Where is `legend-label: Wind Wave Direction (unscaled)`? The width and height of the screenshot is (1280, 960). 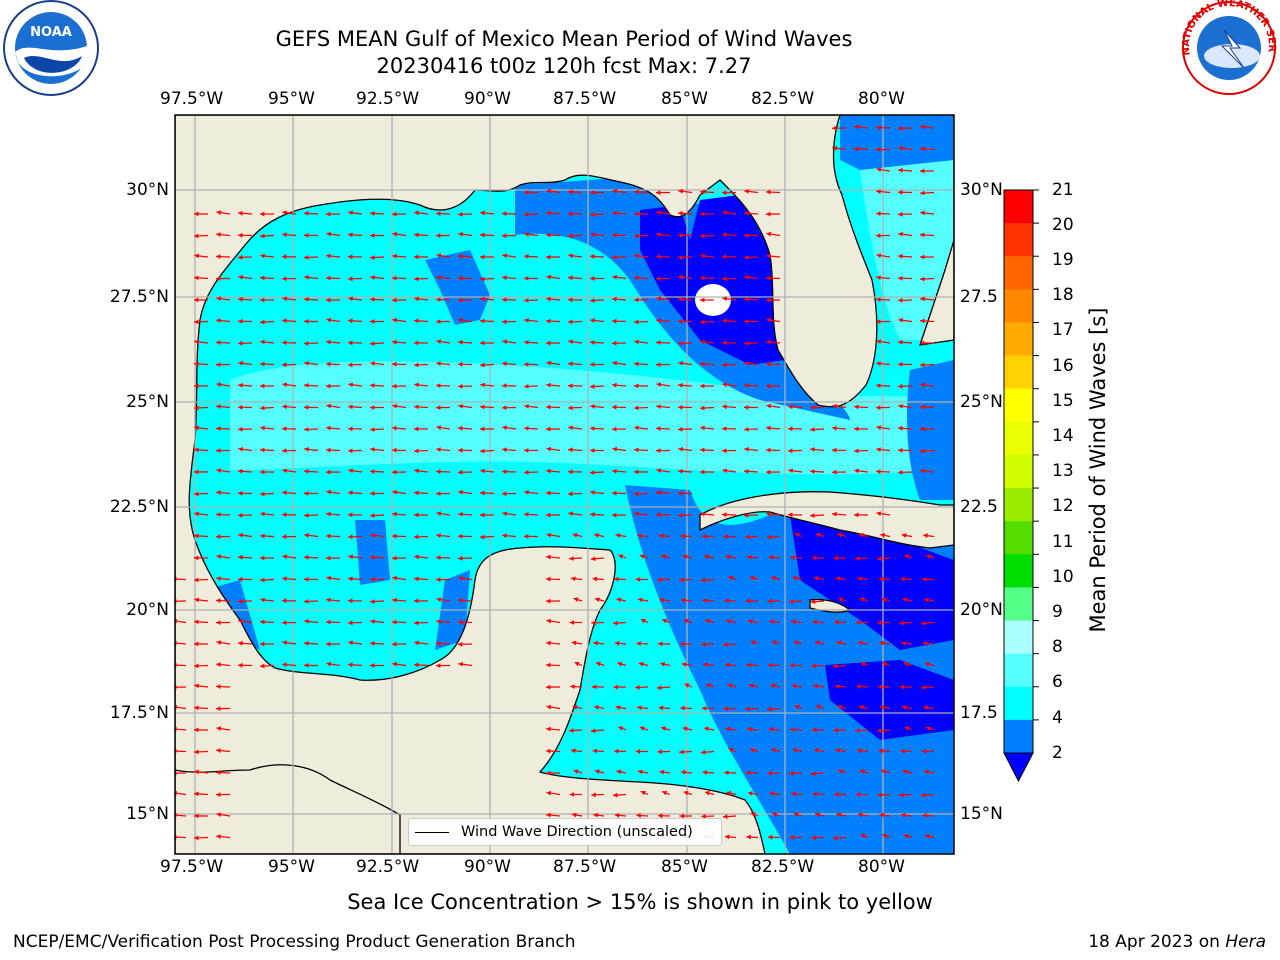 legend-label: Wind Wave Direction (unscaled) is located at coordinates (577, 832).